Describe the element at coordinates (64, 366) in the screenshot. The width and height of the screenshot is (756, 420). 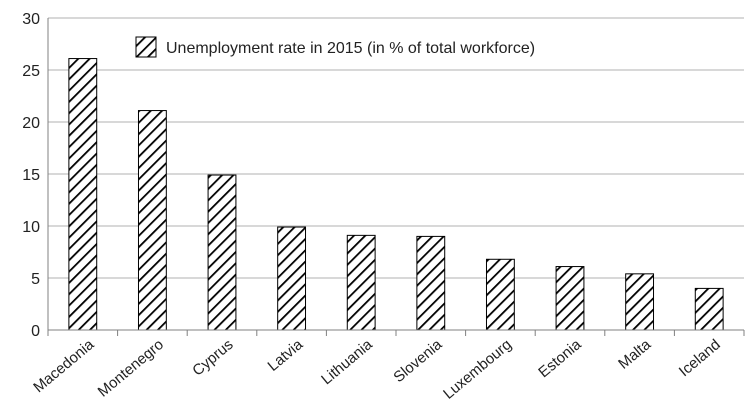
I see `x-tick-label: Macedonia` at that location.